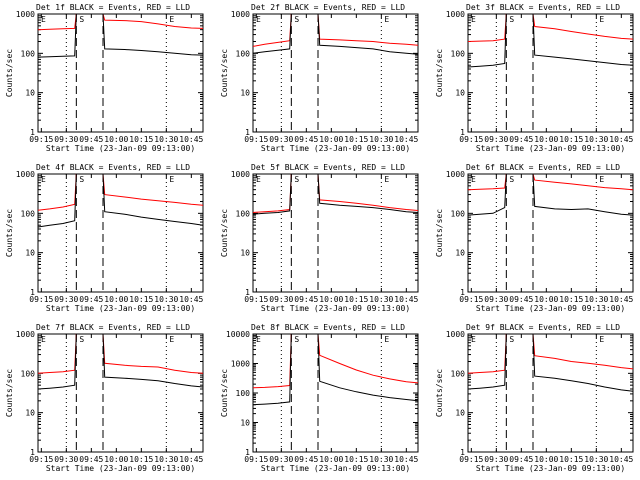  What do you see at coordinates (328, 7) in the screenshot?
I see `panel-title: Det 2f BLACK = Events, RED = LLD` at bounding box center [328, 7].